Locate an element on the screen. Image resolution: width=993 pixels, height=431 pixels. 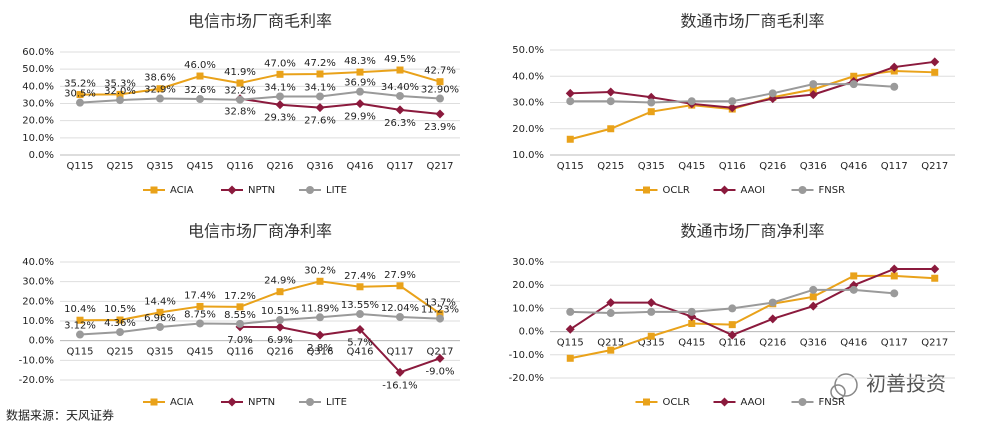
data-label: 29.9% is located at coordinates (360, 117).